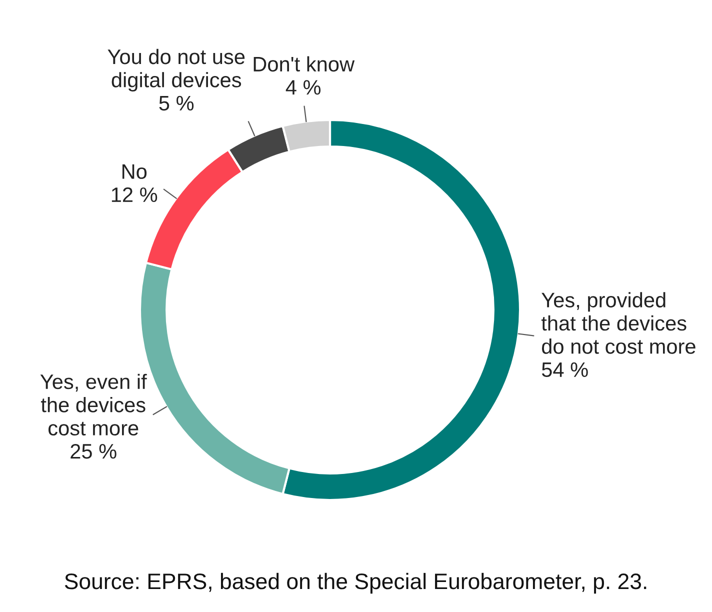 Image resolution: width=712 pixels, height=612 pixels. What do you see at coordinates (303, 87) in the screenshot?
I see `data-label: 4 %` at bounding box center [303, 87].